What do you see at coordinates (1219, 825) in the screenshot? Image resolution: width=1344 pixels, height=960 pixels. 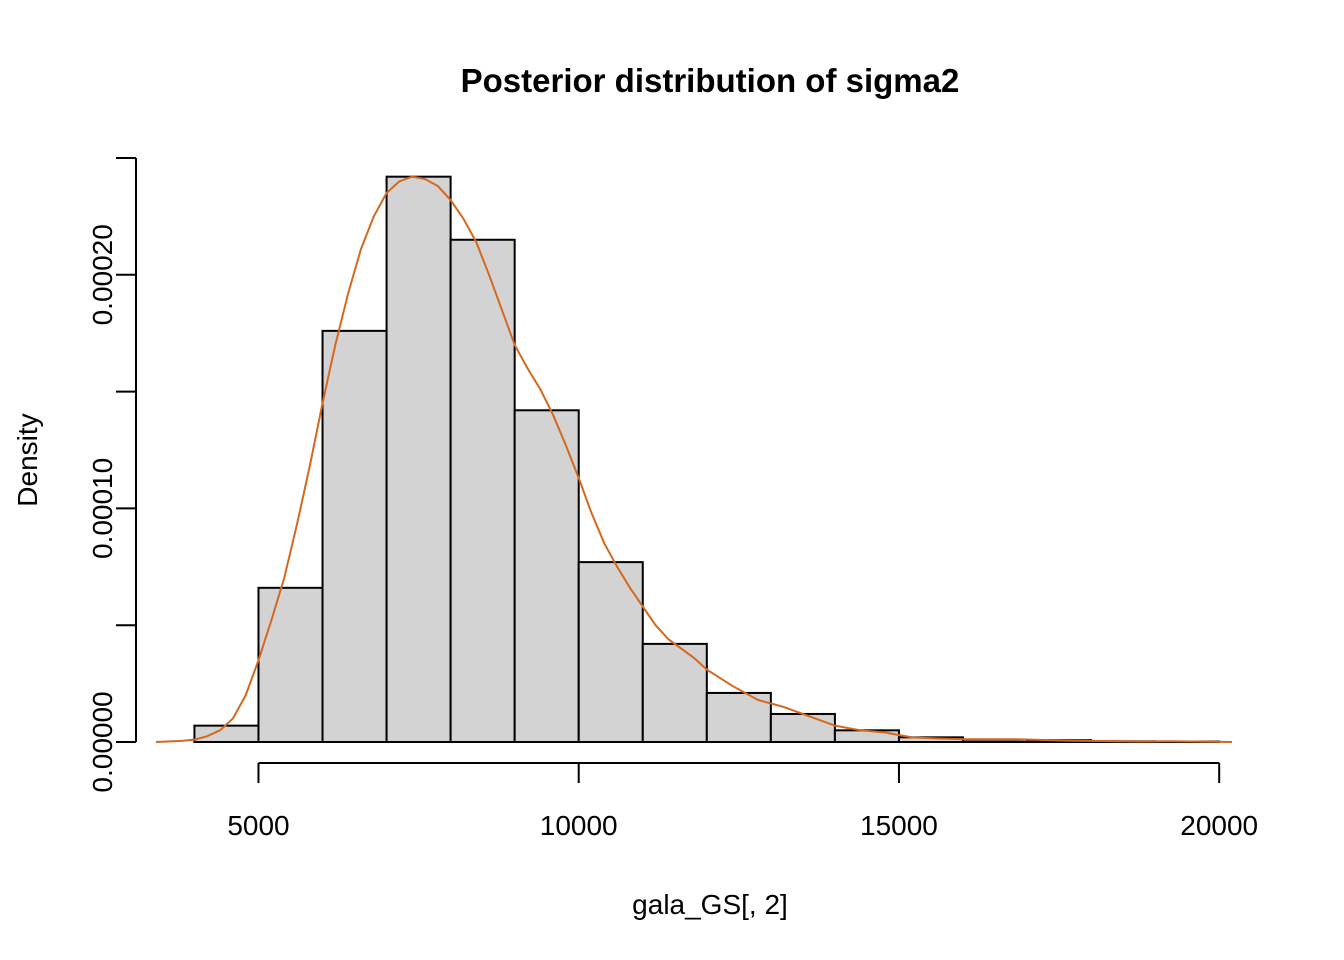 I see `x-tick-label: 20000` at bounding box center [1219, 825].